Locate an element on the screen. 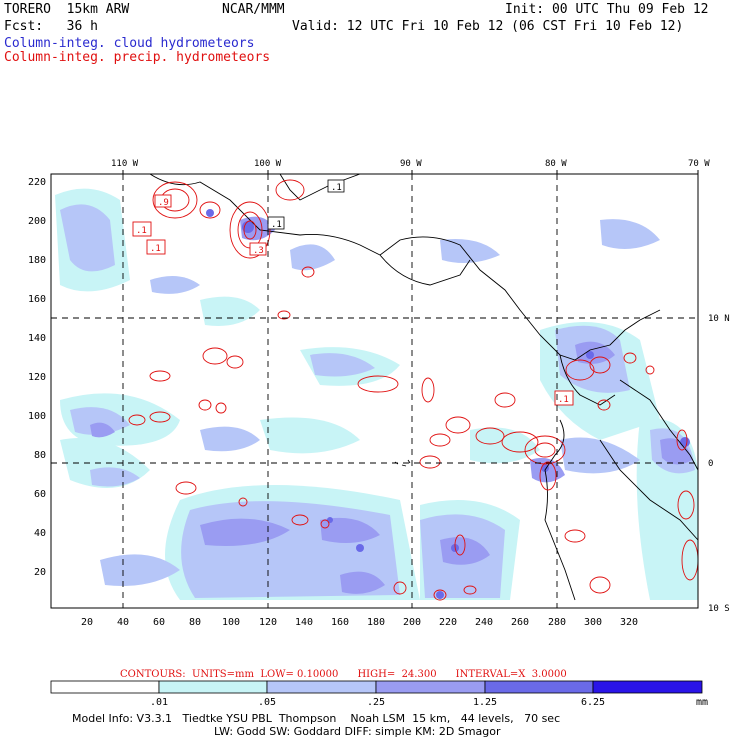 Image resolution: width=740 pixels, height=740 pixels. contour-label: .9 is located at coordinates (163, 203).